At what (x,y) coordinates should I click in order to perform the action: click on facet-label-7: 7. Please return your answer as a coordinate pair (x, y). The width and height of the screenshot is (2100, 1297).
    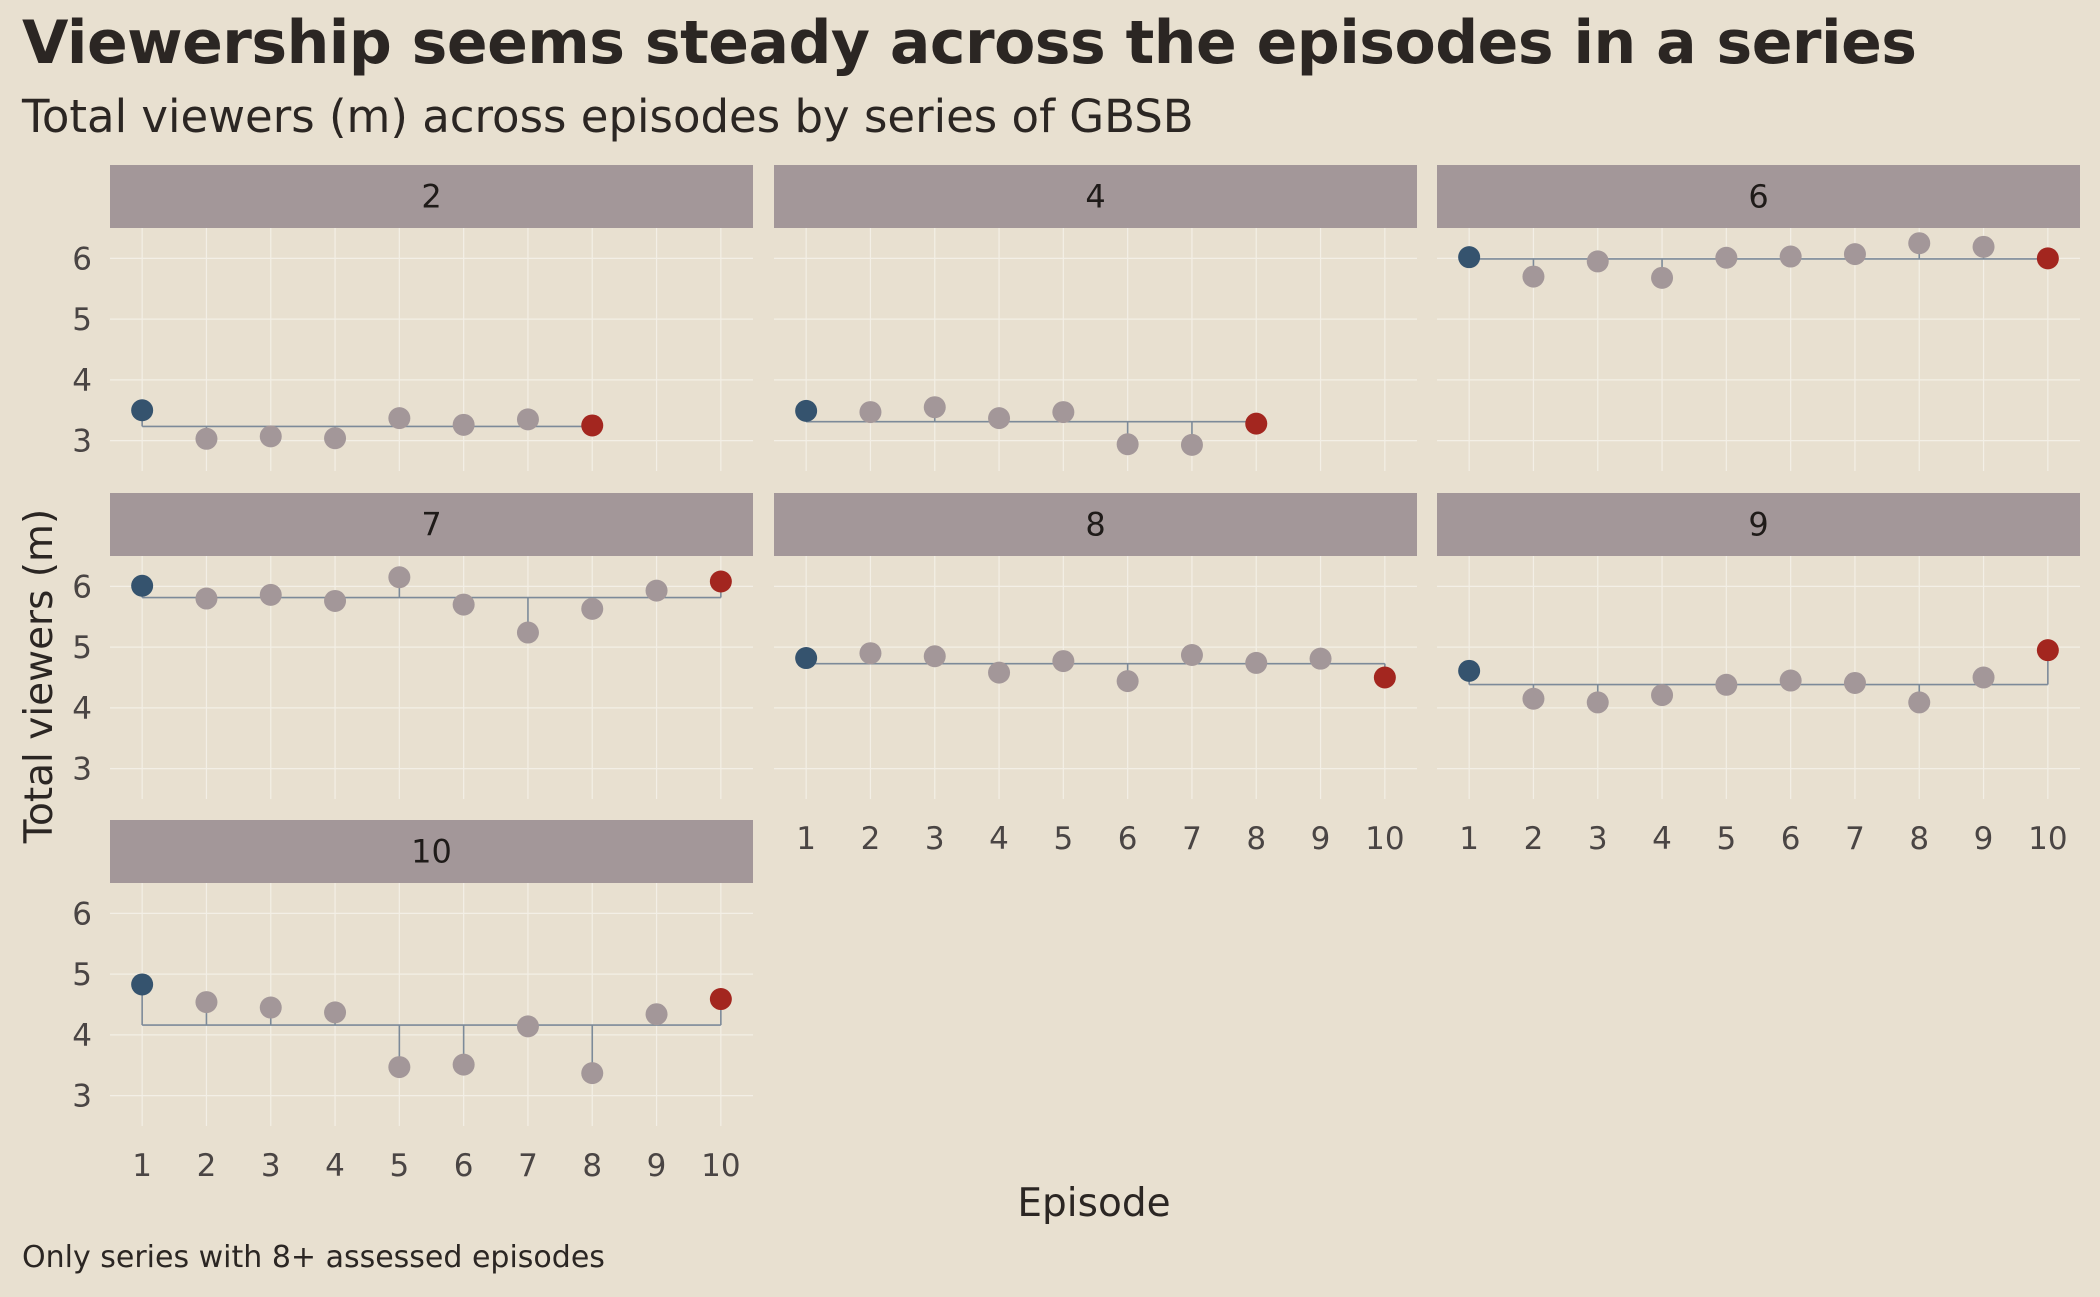
    Looking at the image, I should click on (431, 525).